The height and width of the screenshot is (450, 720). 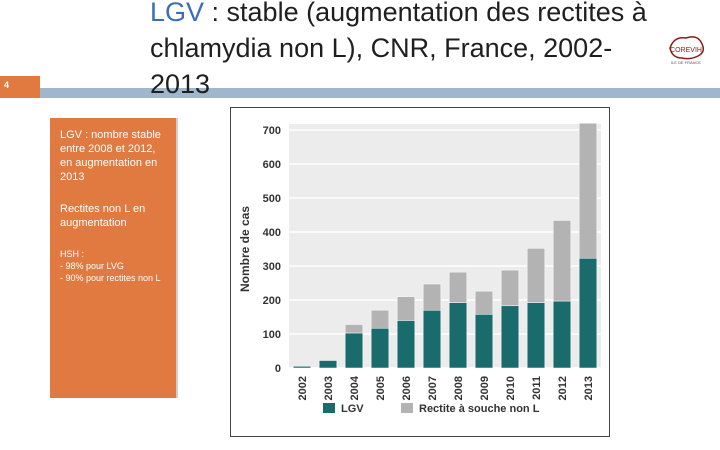 What do you see at coordinates (563, 388) in the screenshot?
I see `x-tick-label: 2012` at bounding box center [563, 388].